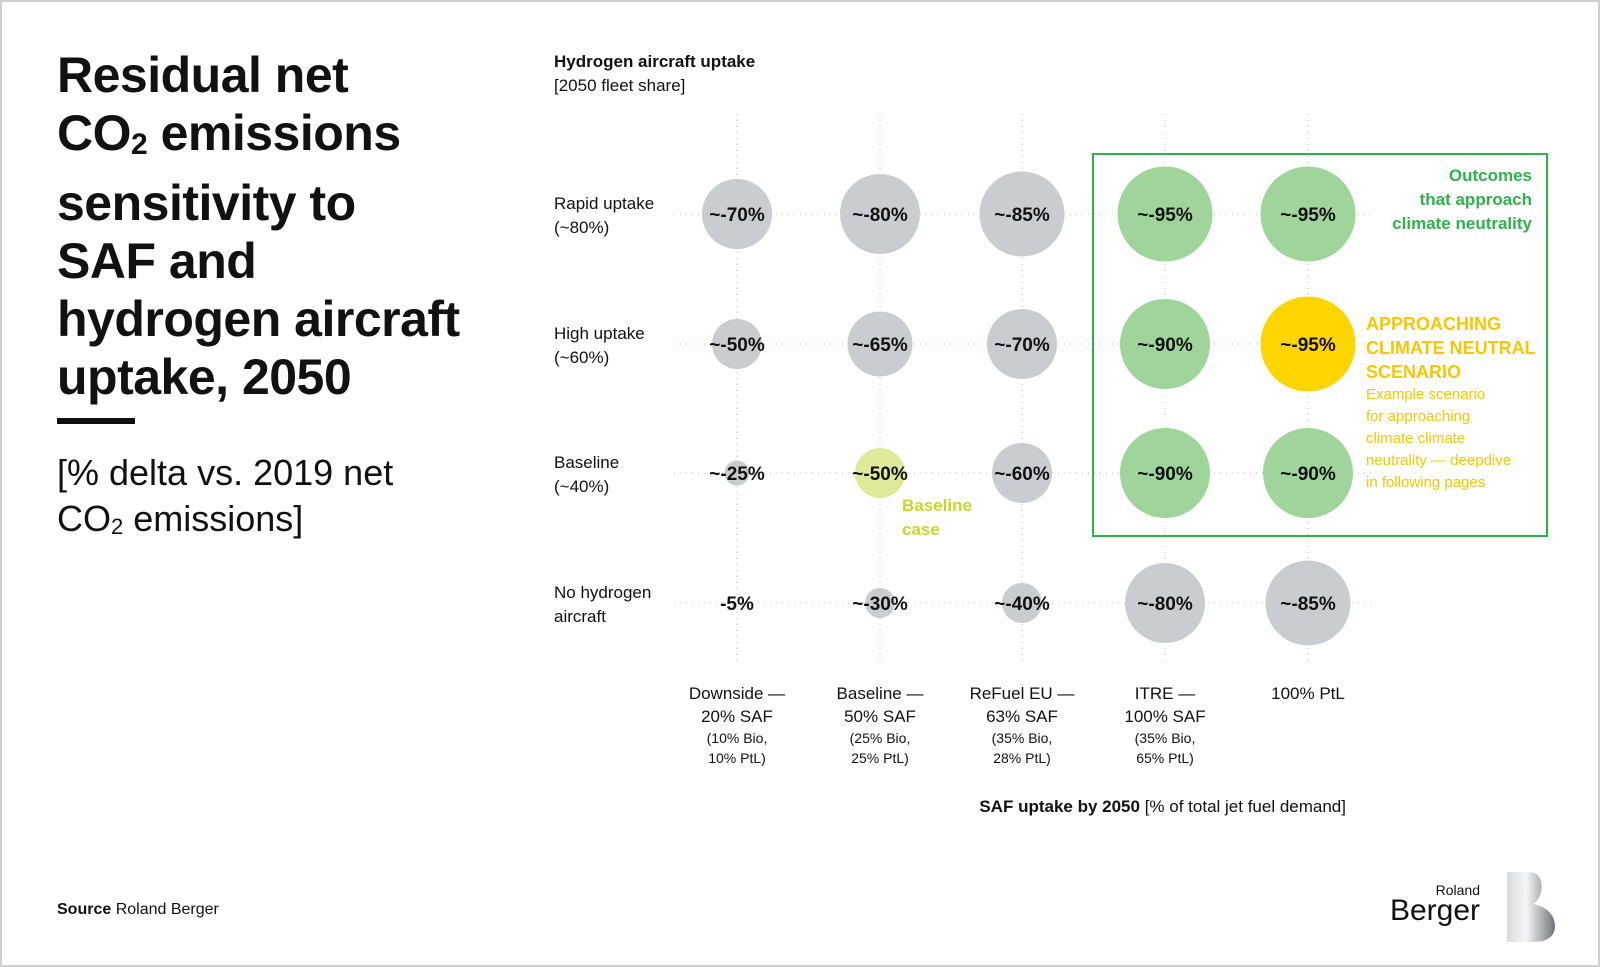 This screenshot has width=1600, height=967. I want to click on row-label-line: No hydrogen, so click(603, 592).